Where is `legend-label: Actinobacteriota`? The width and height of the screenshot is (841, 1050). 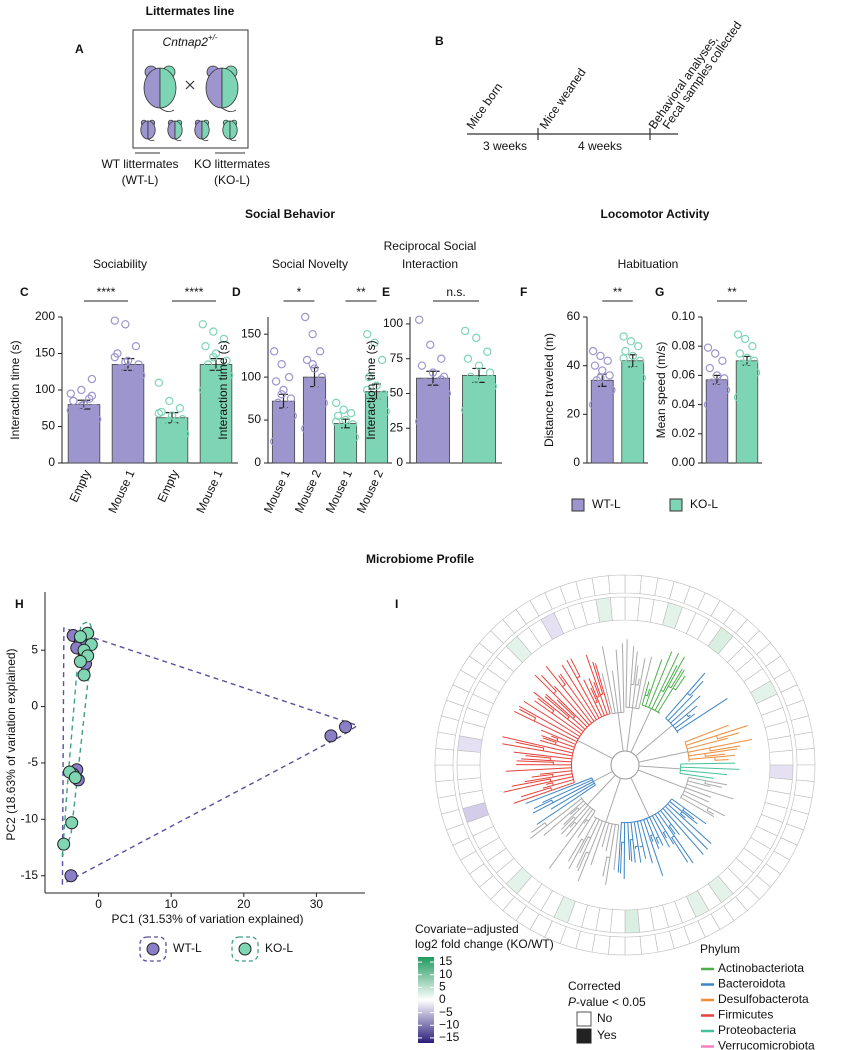 legend-label: Actinobacteriota is located at coordinates (761, 968).